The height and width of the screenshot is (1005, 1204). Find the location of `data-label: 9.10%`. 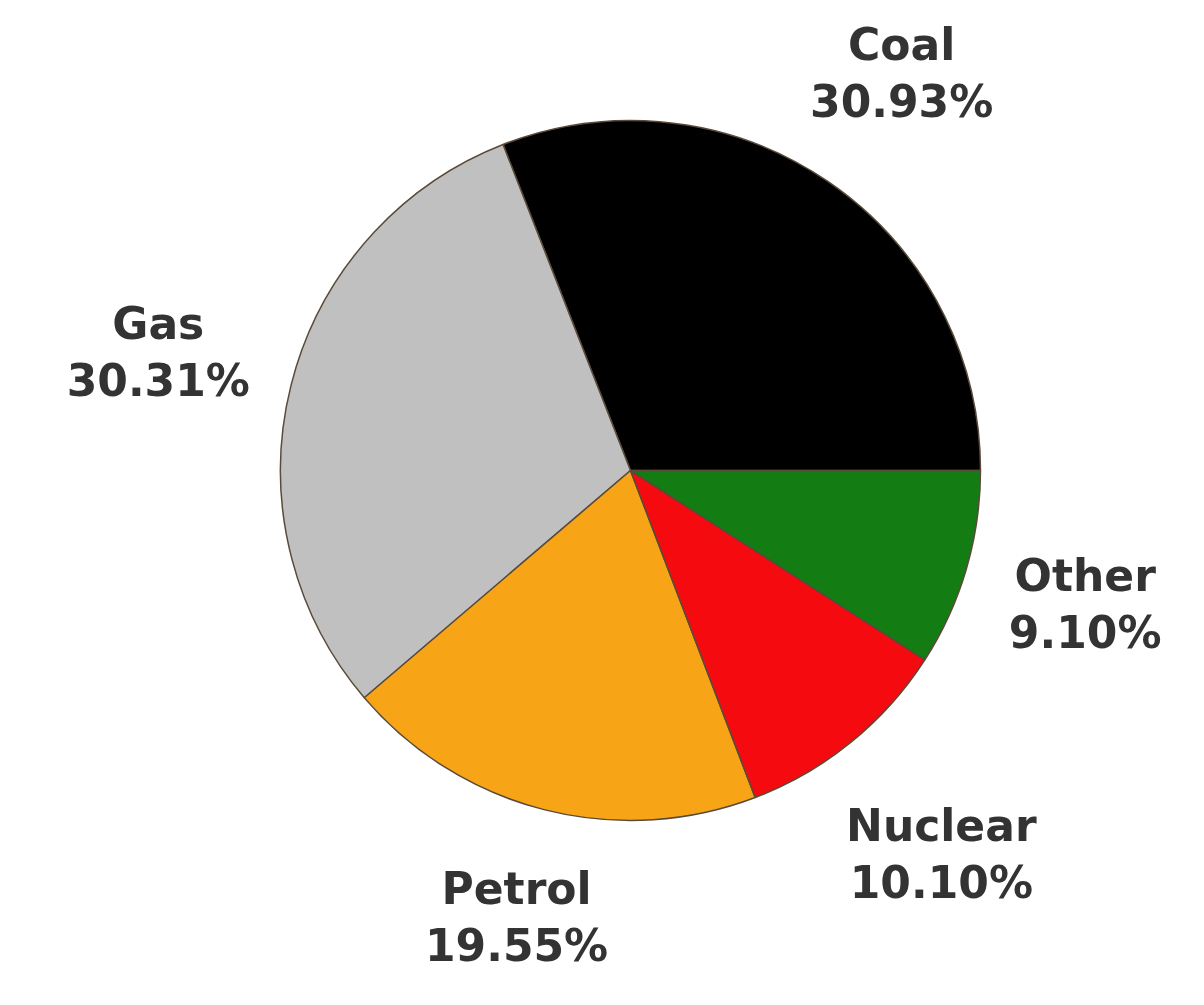

data-label: 9.10% is located at coordinates (1085, 633).